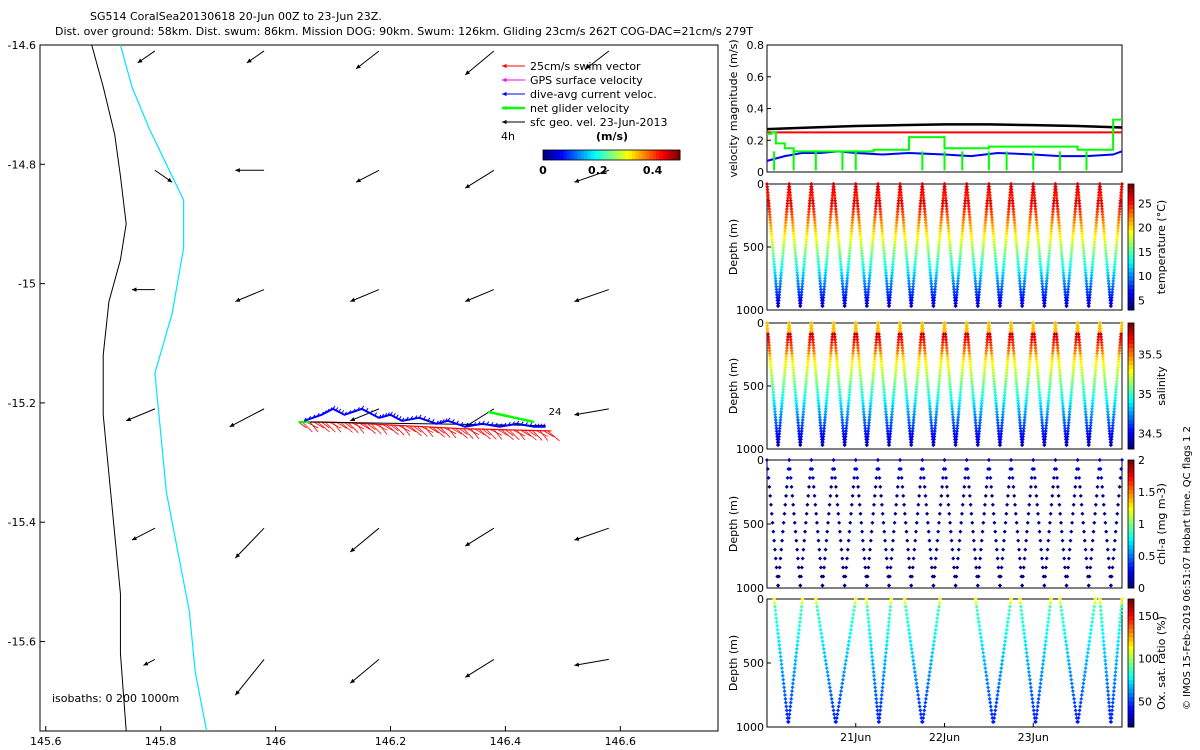  Describe the element at coordinates (562, 155) in the screenshot. I see `colorbar-cell` at that location.